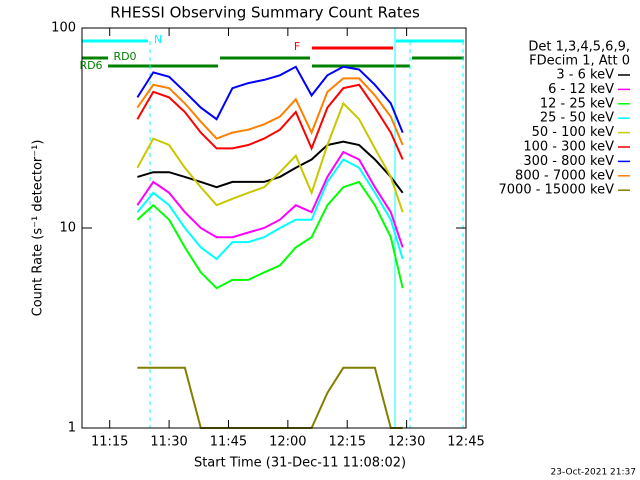 This screenshot has width=640, height=480. I want to click on x-tick-label: 11:15, so click(109, 442).